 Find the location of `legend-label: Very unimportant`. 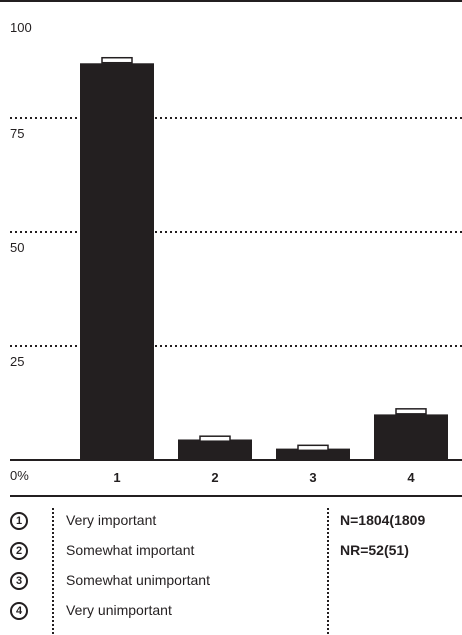

legend-label: Very unimportant is located at coordinates (119, 610).